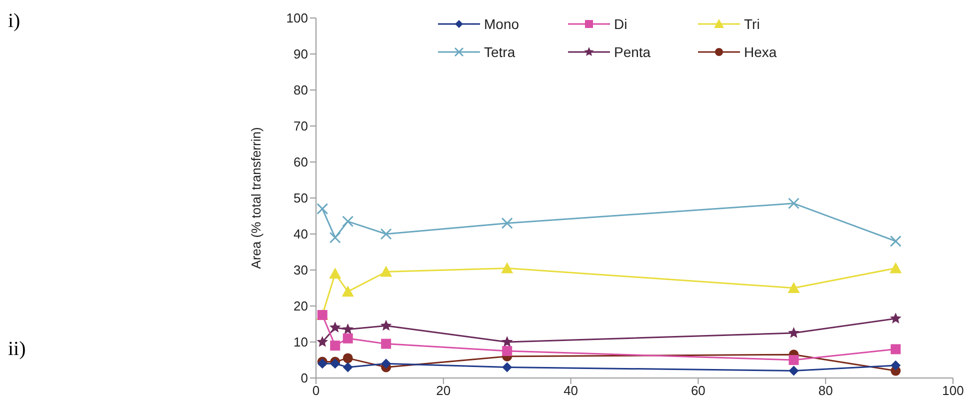  Describe the element at coordinates (301, 126) in the screenshot. I see `y-tick-label: 70` at that location.